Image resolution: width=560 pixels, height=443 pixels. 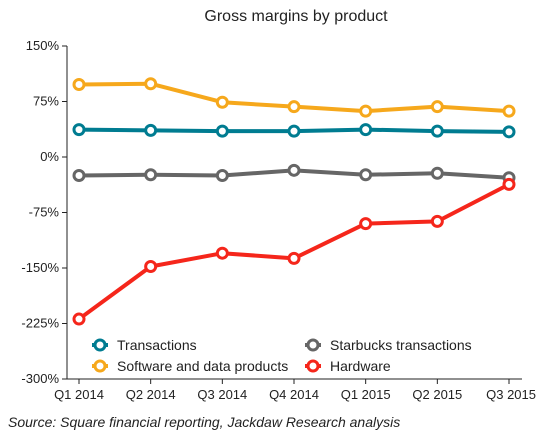 I want to click on legend-item: Transactions, so click(x=144, y=345).